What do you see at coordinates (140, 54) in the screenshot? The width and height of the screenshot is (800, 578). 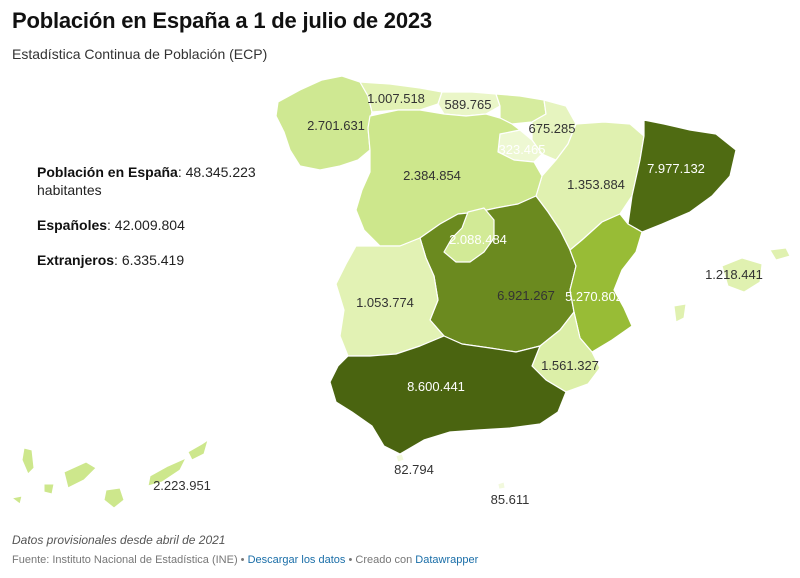 I see `chart-subtitle: Estadística Continua de Población (ECP)` at bounding box center [140, 54].